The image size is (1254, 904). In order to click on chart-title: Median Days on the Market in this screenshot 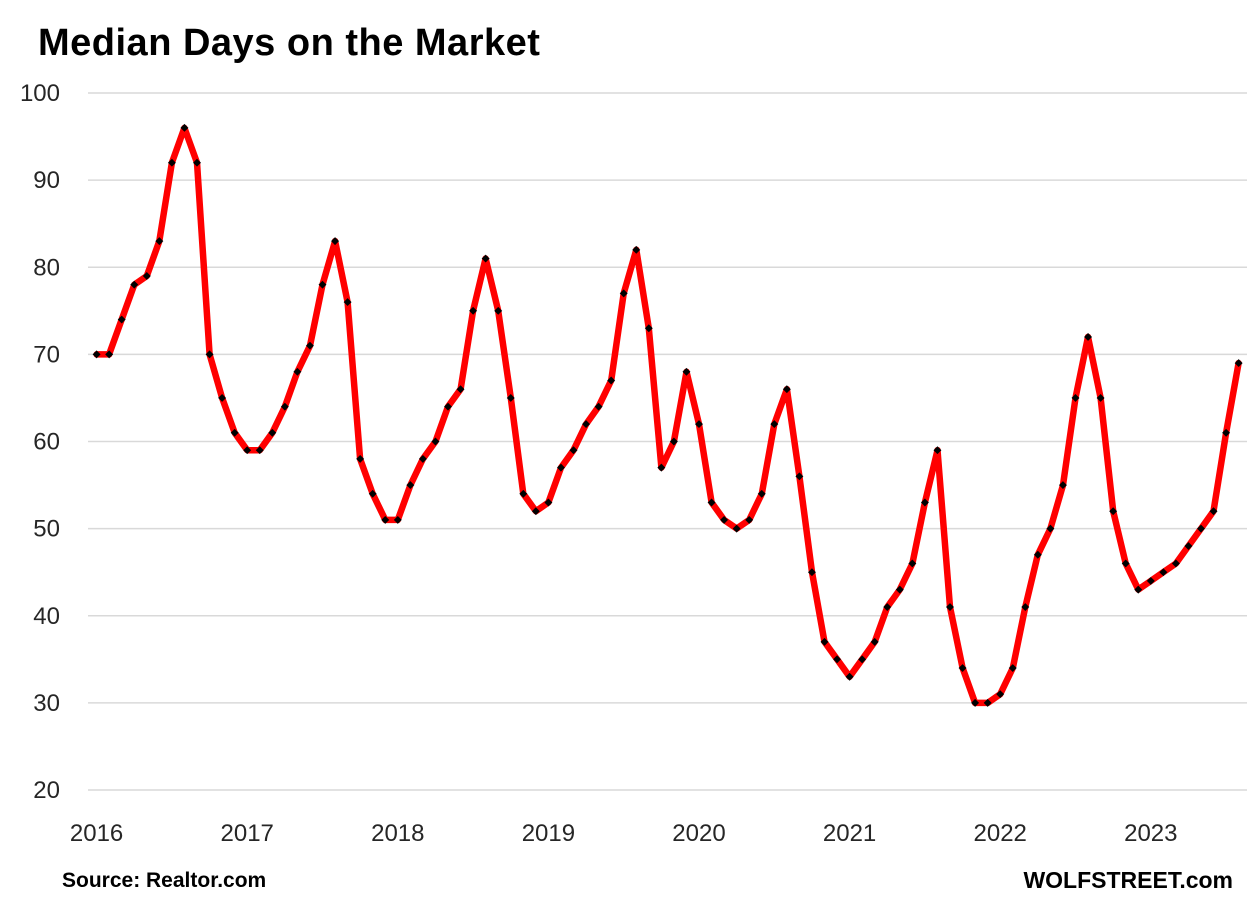, I will do `click(289, 43)`.